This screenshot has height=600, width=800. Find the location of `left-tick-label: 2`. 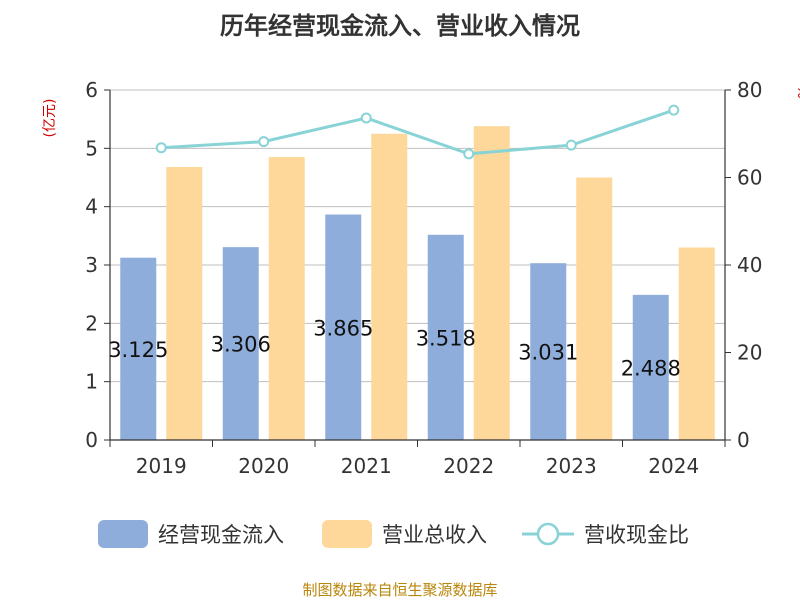

left-tick-label: 2 is located at coordinates (91, 323).